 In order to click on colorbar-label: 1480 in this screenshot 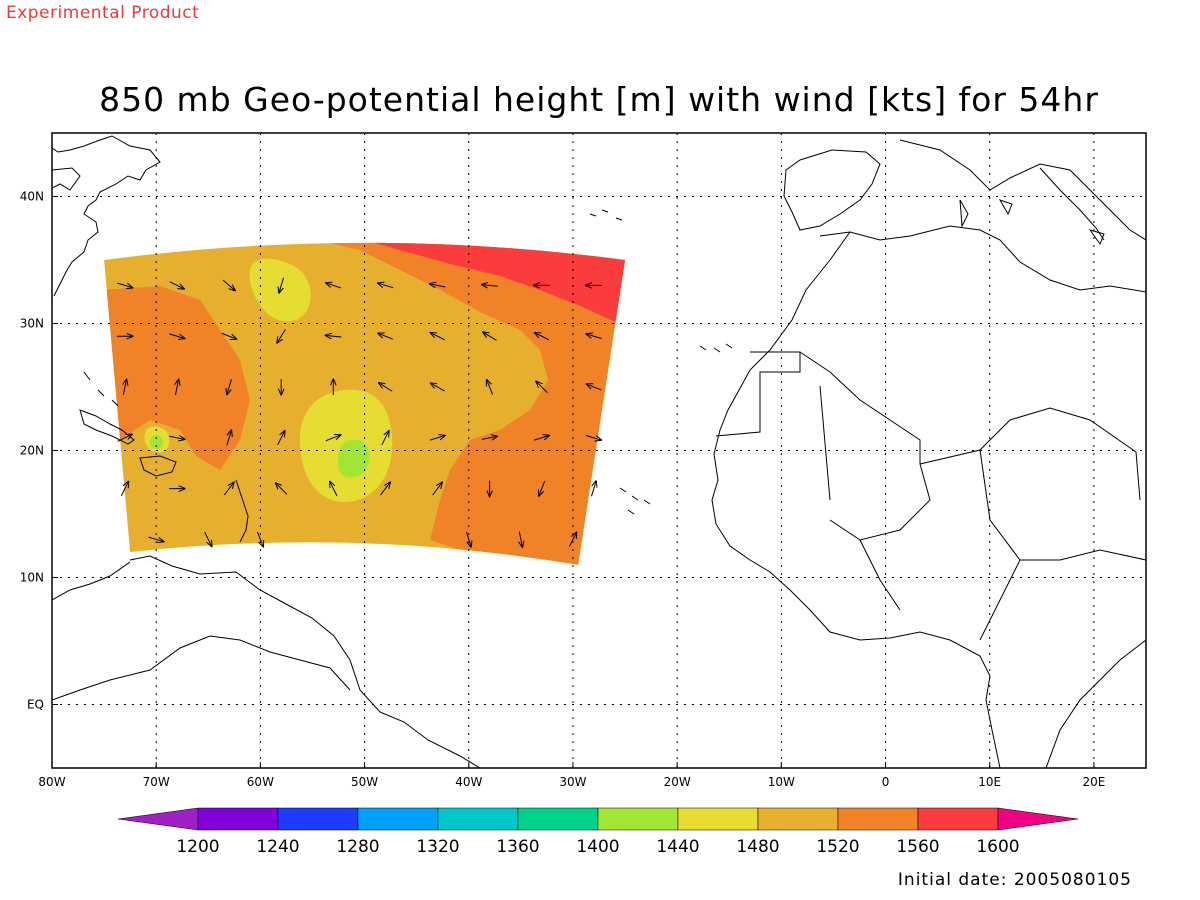, I will do `click(757, 847)`.